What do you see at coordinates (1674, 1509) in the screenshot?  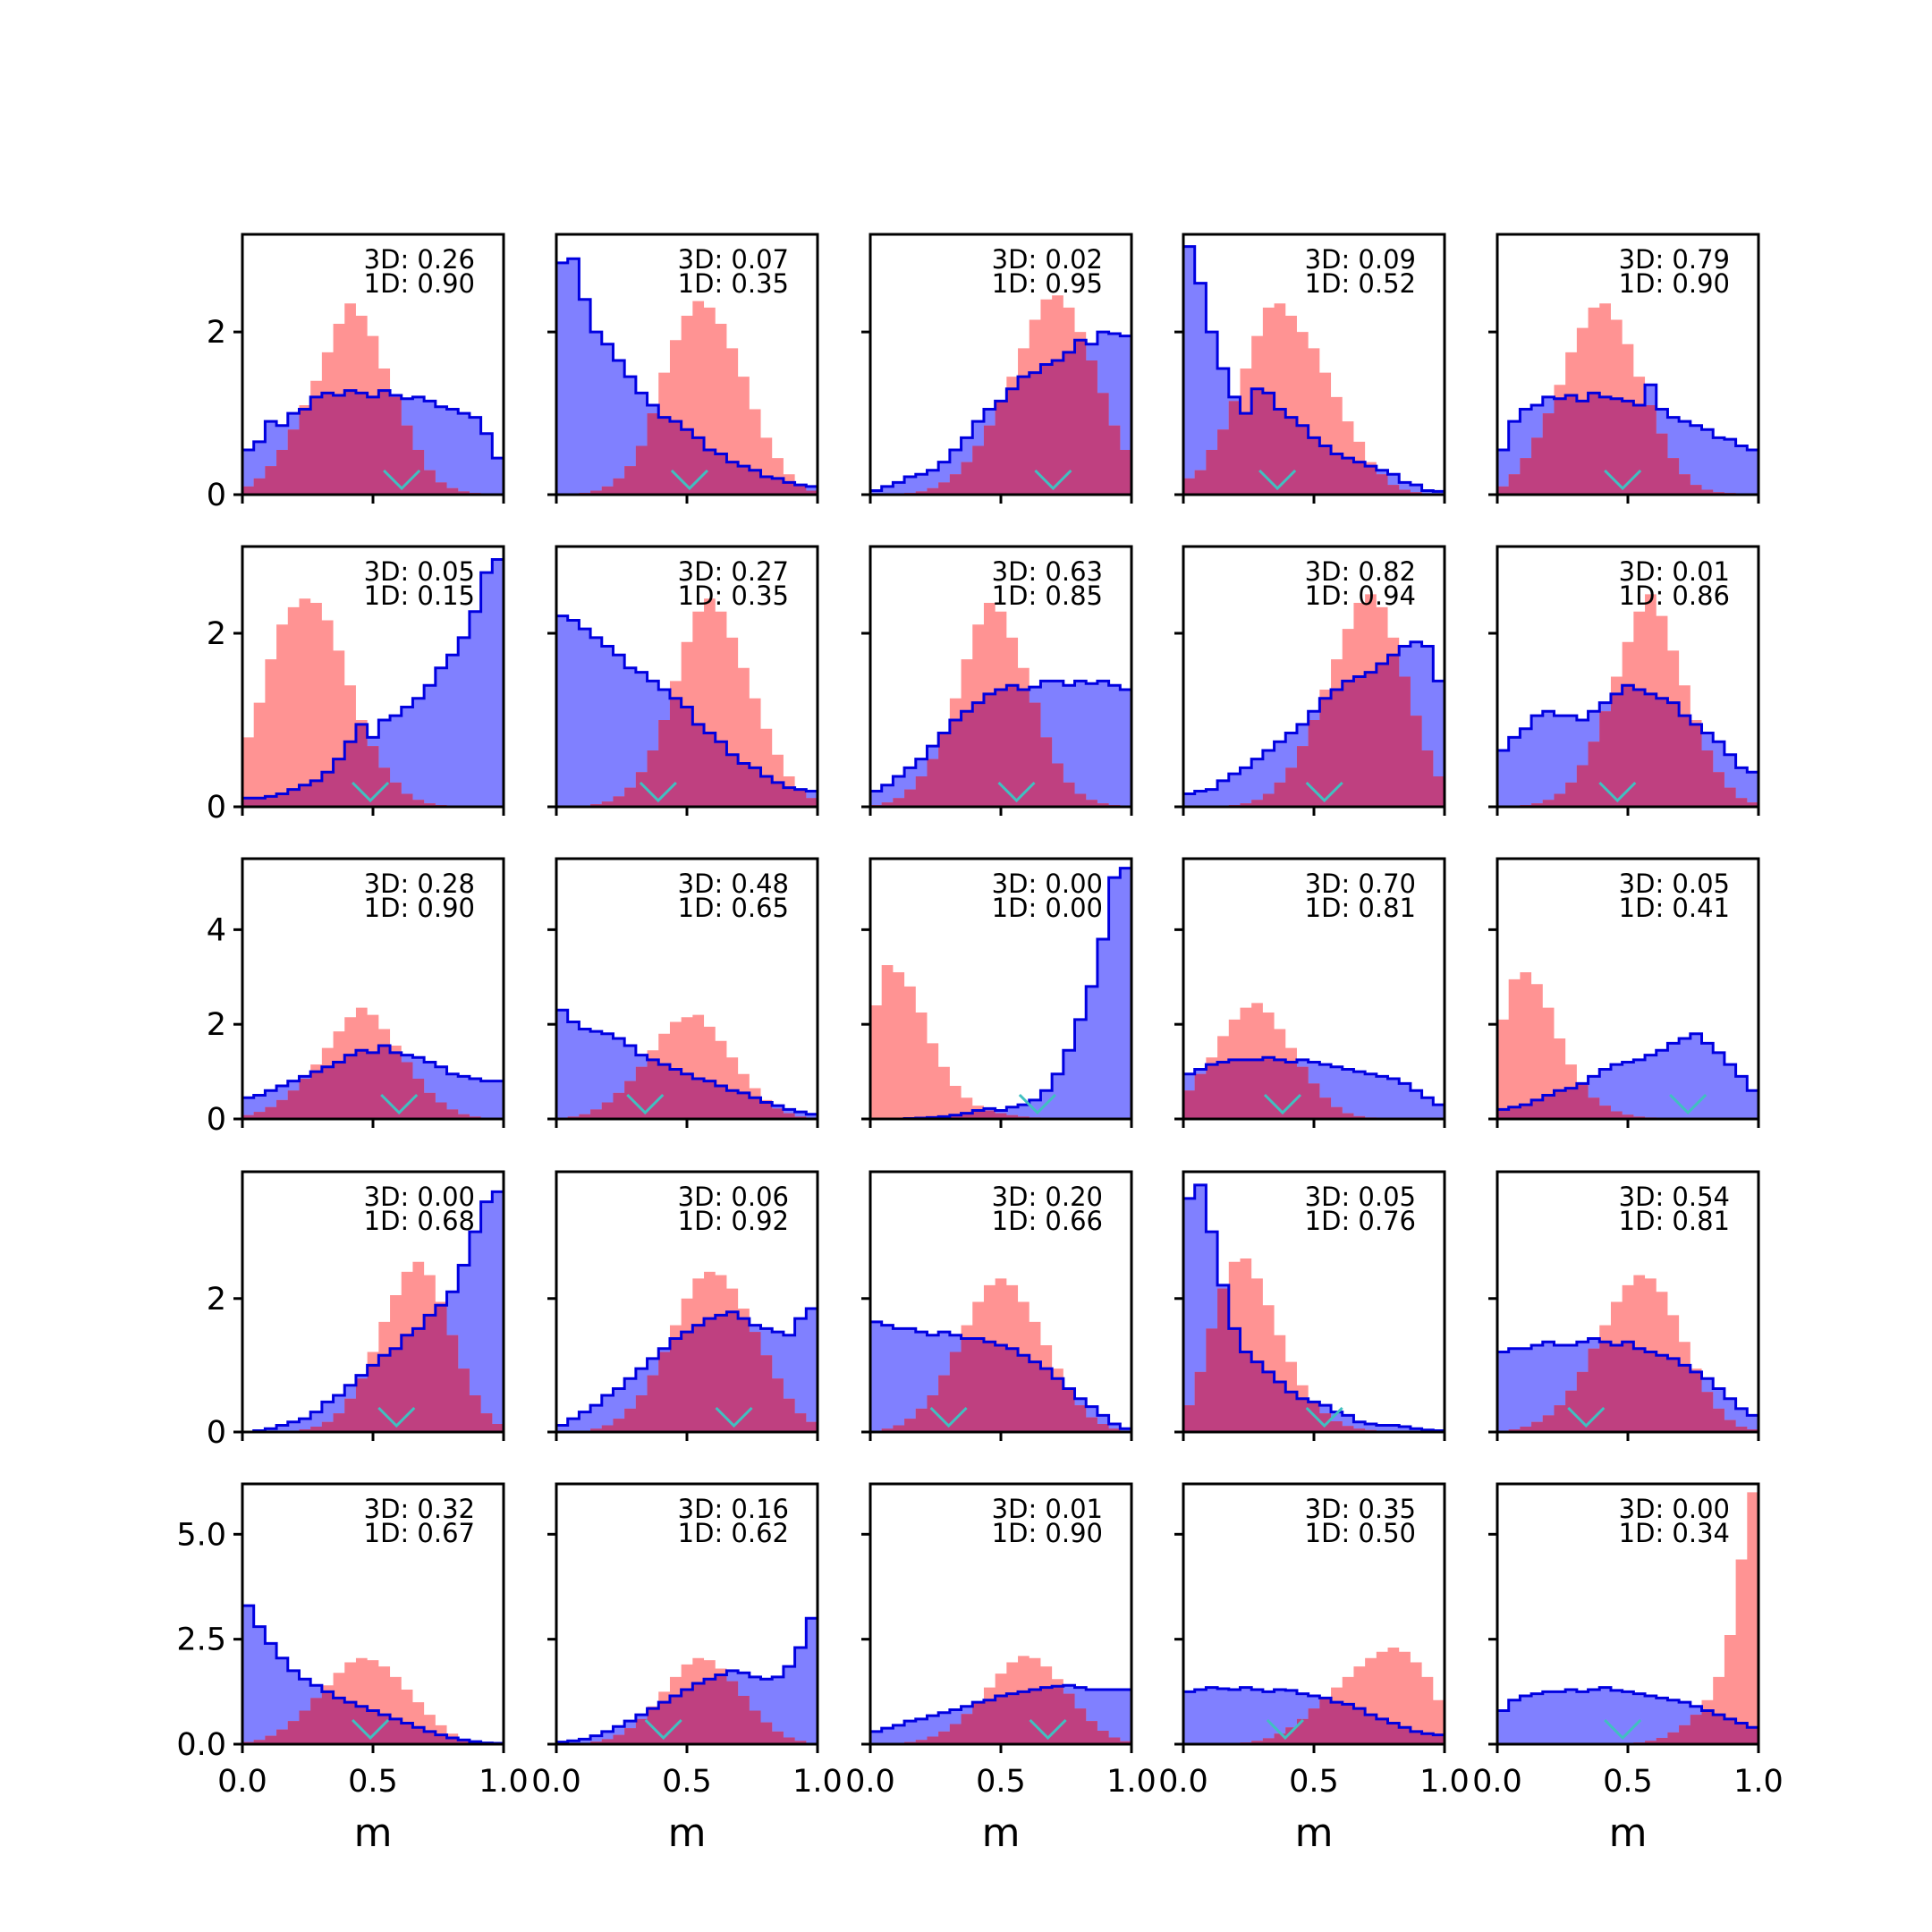 I see `annotation-3d: 3D: 0.00` at bounding box center [1674, 1509].